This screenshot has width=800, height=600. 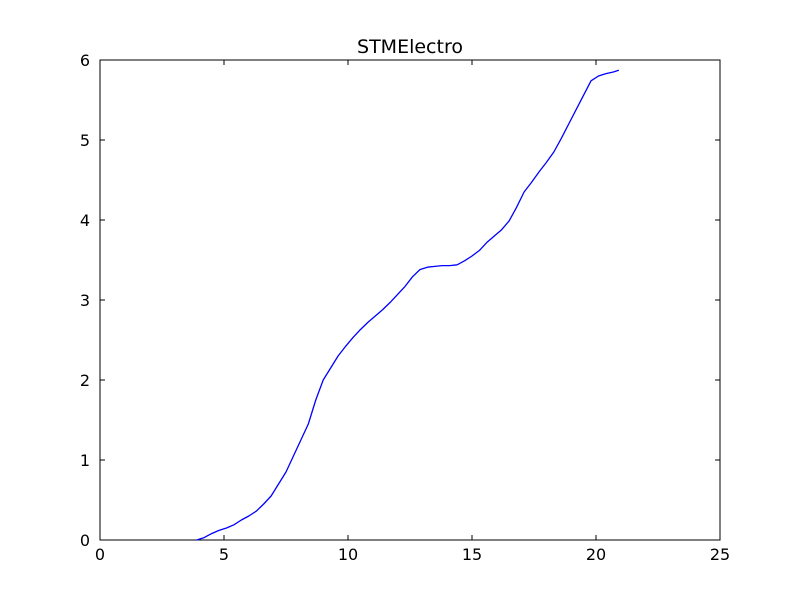 I want to click on y-tick-label: 6, so click(x=85, y=60).